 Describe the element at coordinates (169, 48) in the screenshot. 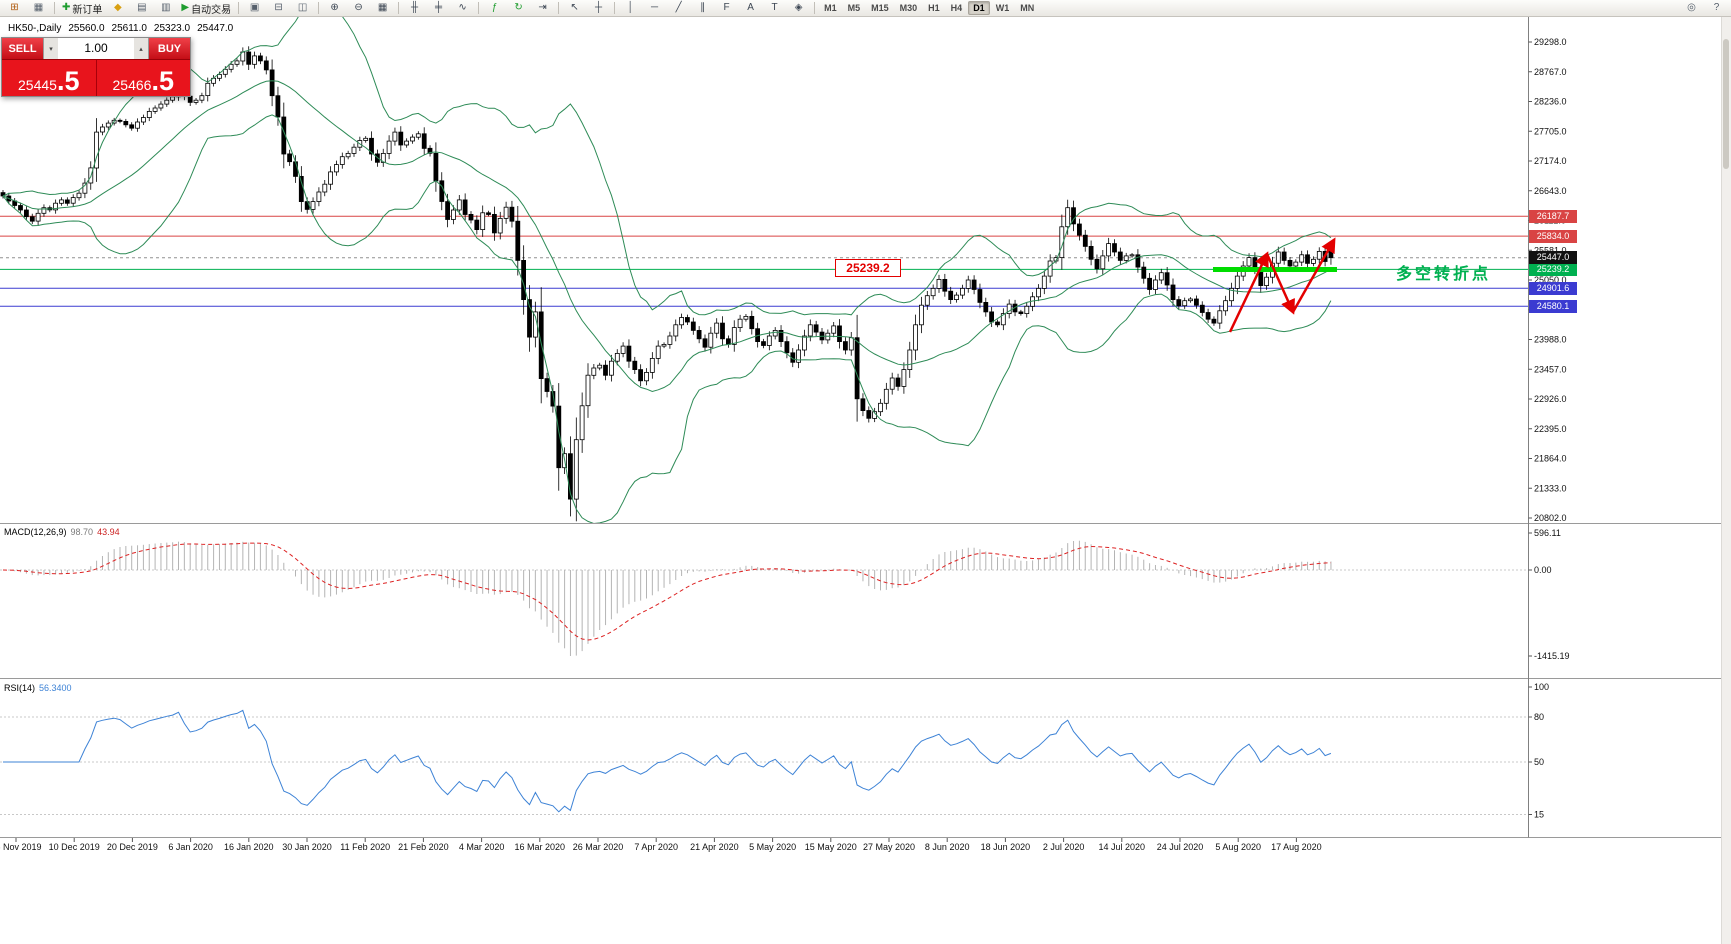

I see `buy-button: BUY` at that location.